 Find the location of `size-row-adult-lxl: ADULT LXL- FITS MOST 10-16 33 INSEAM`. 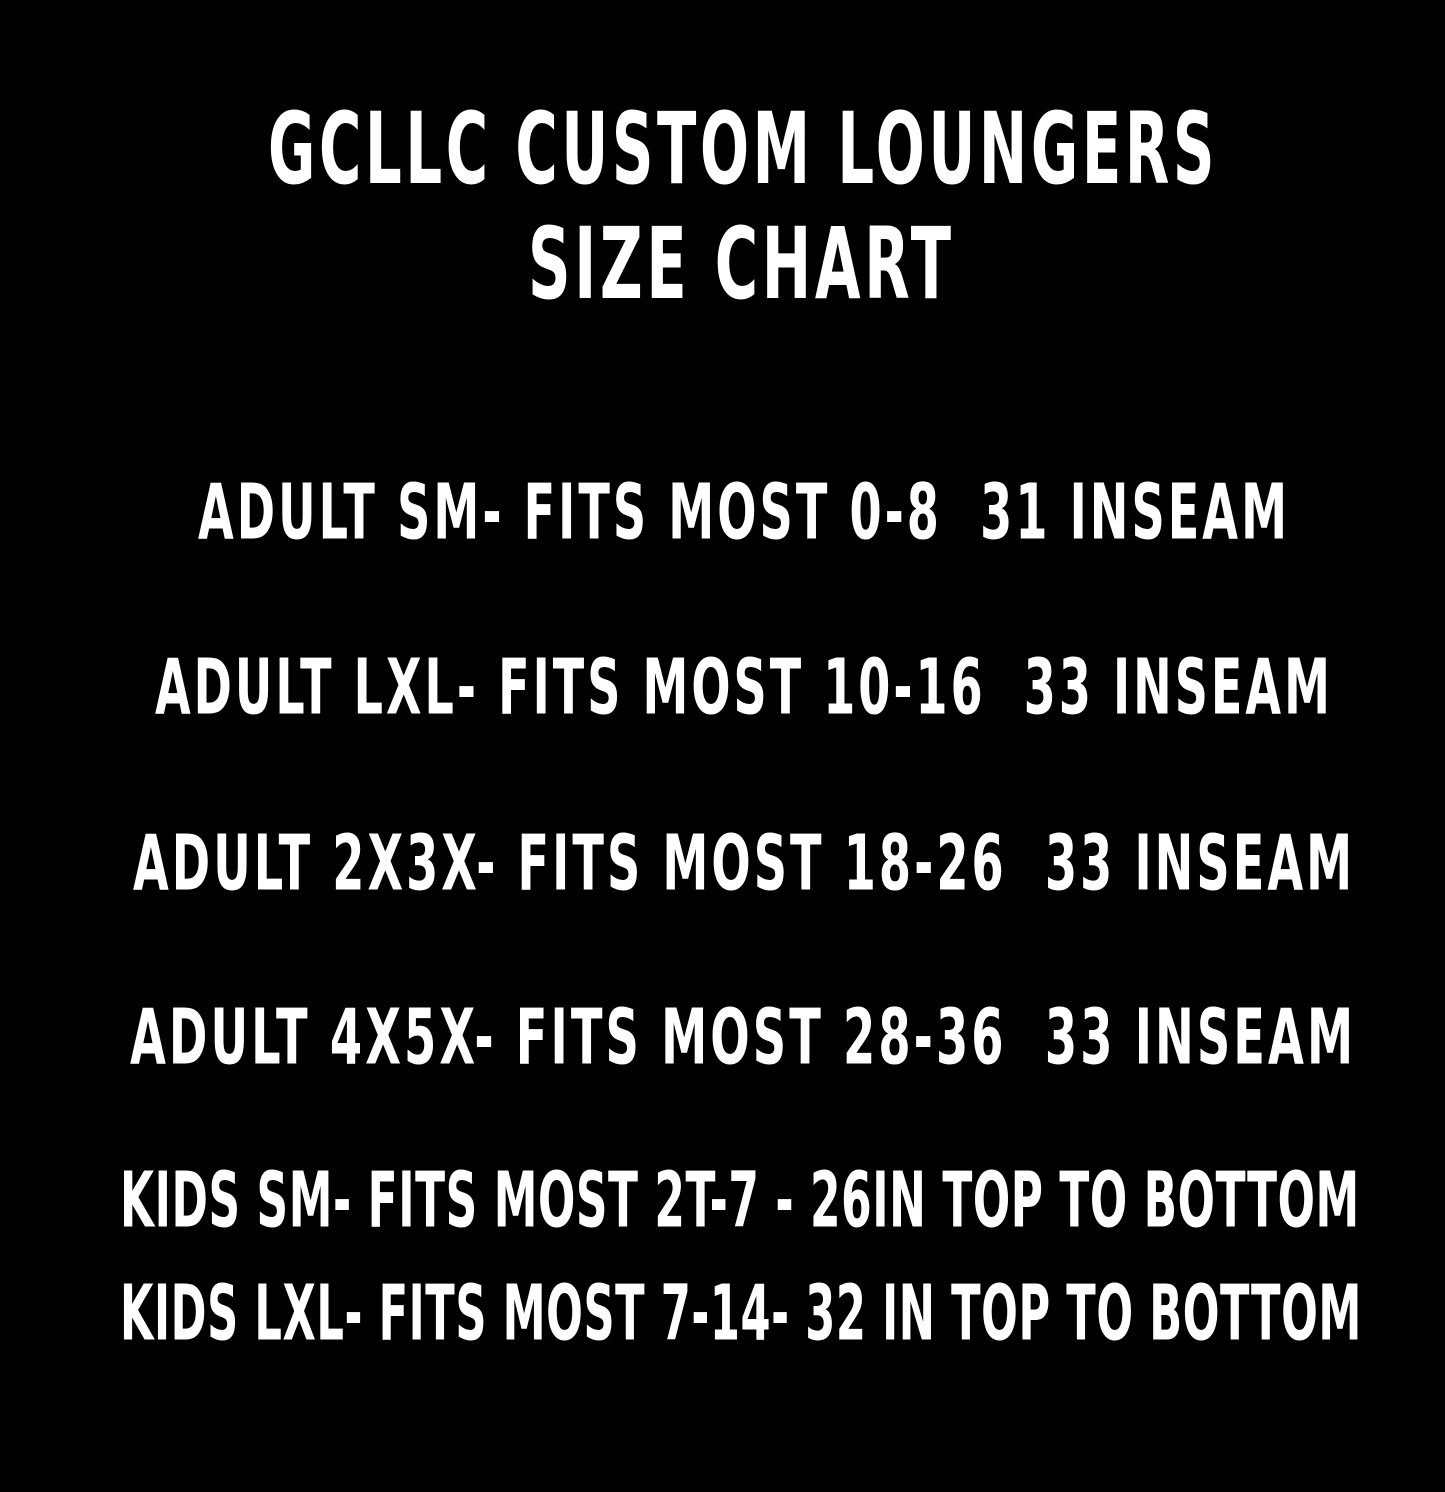

size-row-adult-lxl: ADULT LXL- FITS MOST 10-16 33 INSEAM is located at coordinates (744, 686).